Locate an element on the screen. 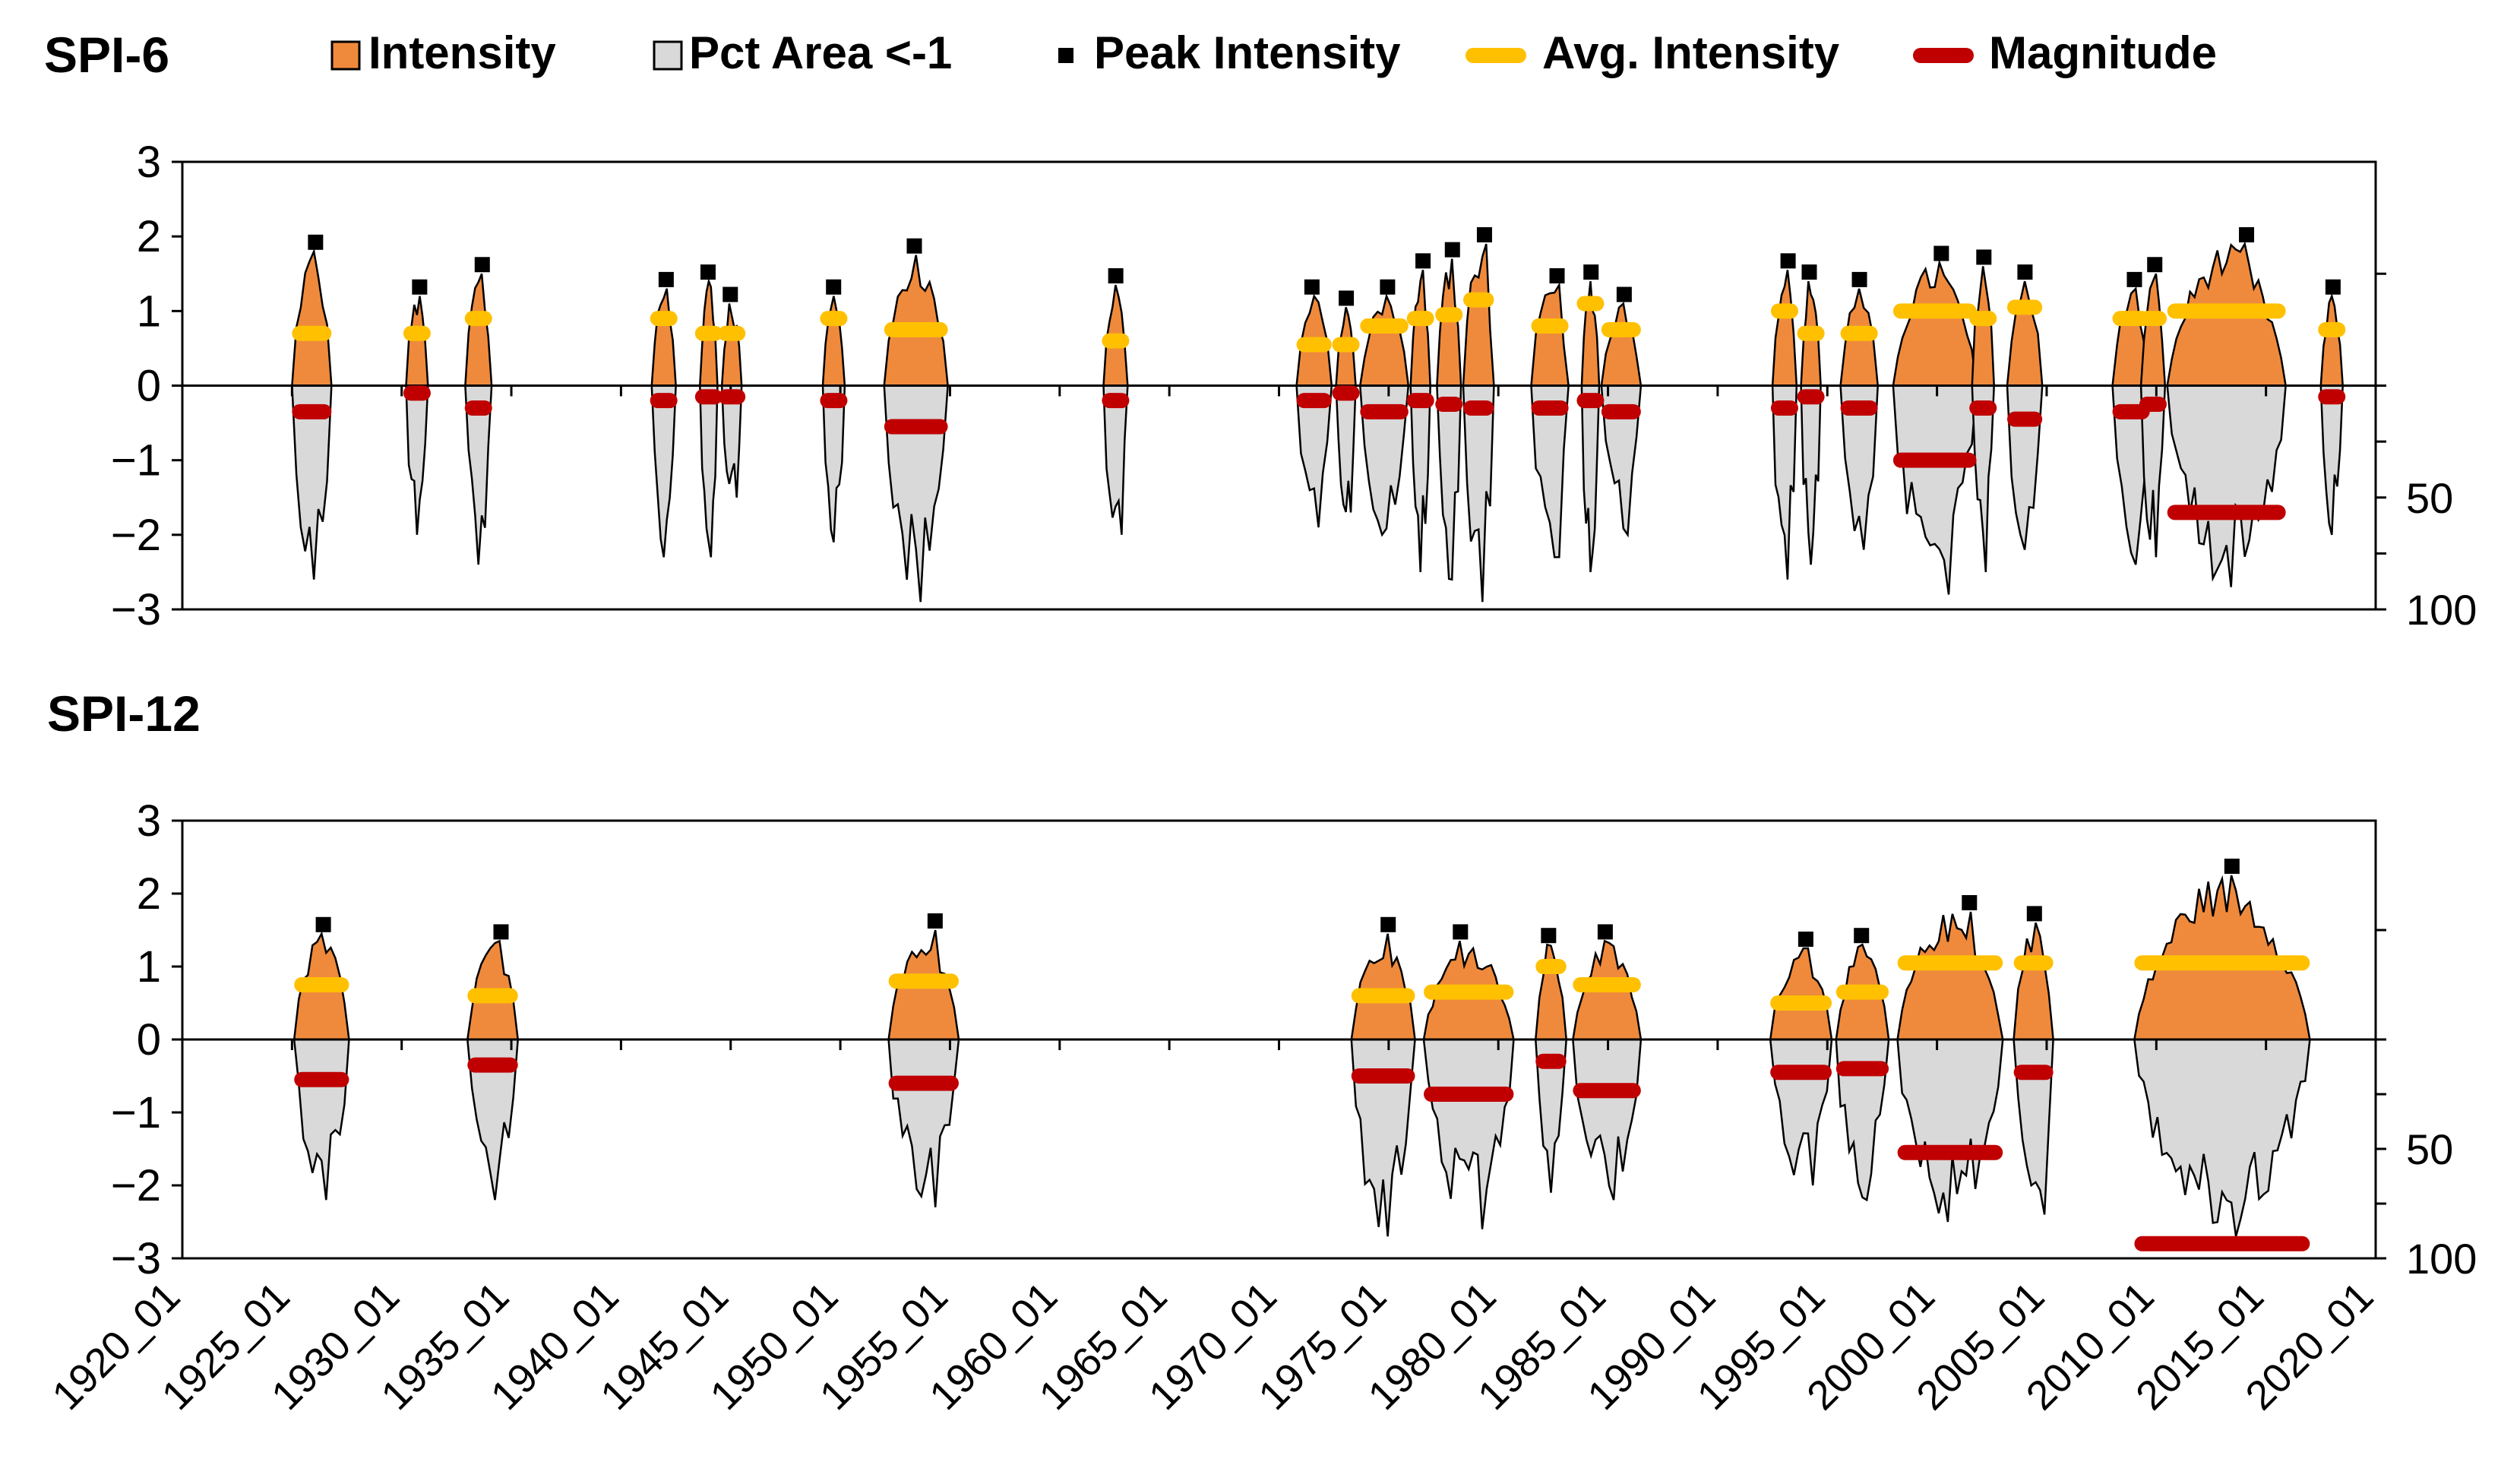 This screenshot has width=2520, height=1465. y2-tick-label: 50 is located at coordinates (2429, 1149).